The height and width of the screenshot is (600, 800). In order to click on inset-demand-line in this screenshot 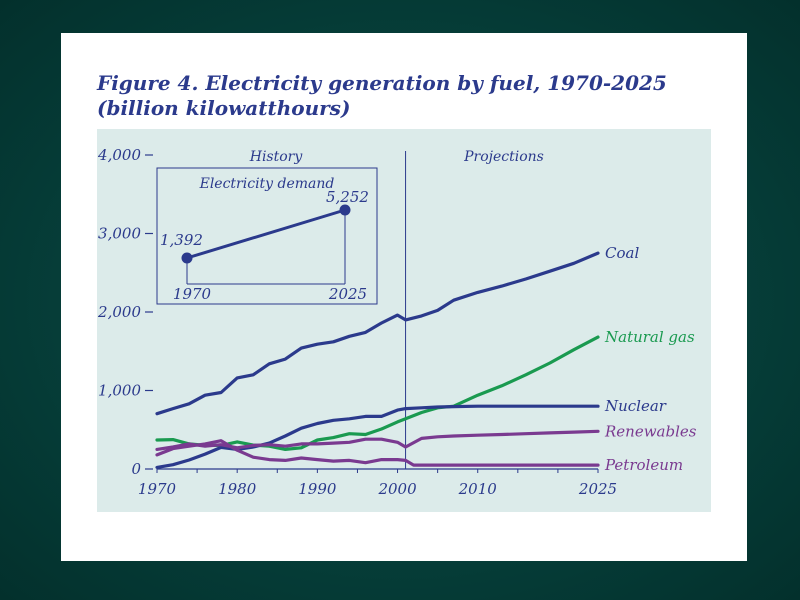, I will do `click(266, 234)`.